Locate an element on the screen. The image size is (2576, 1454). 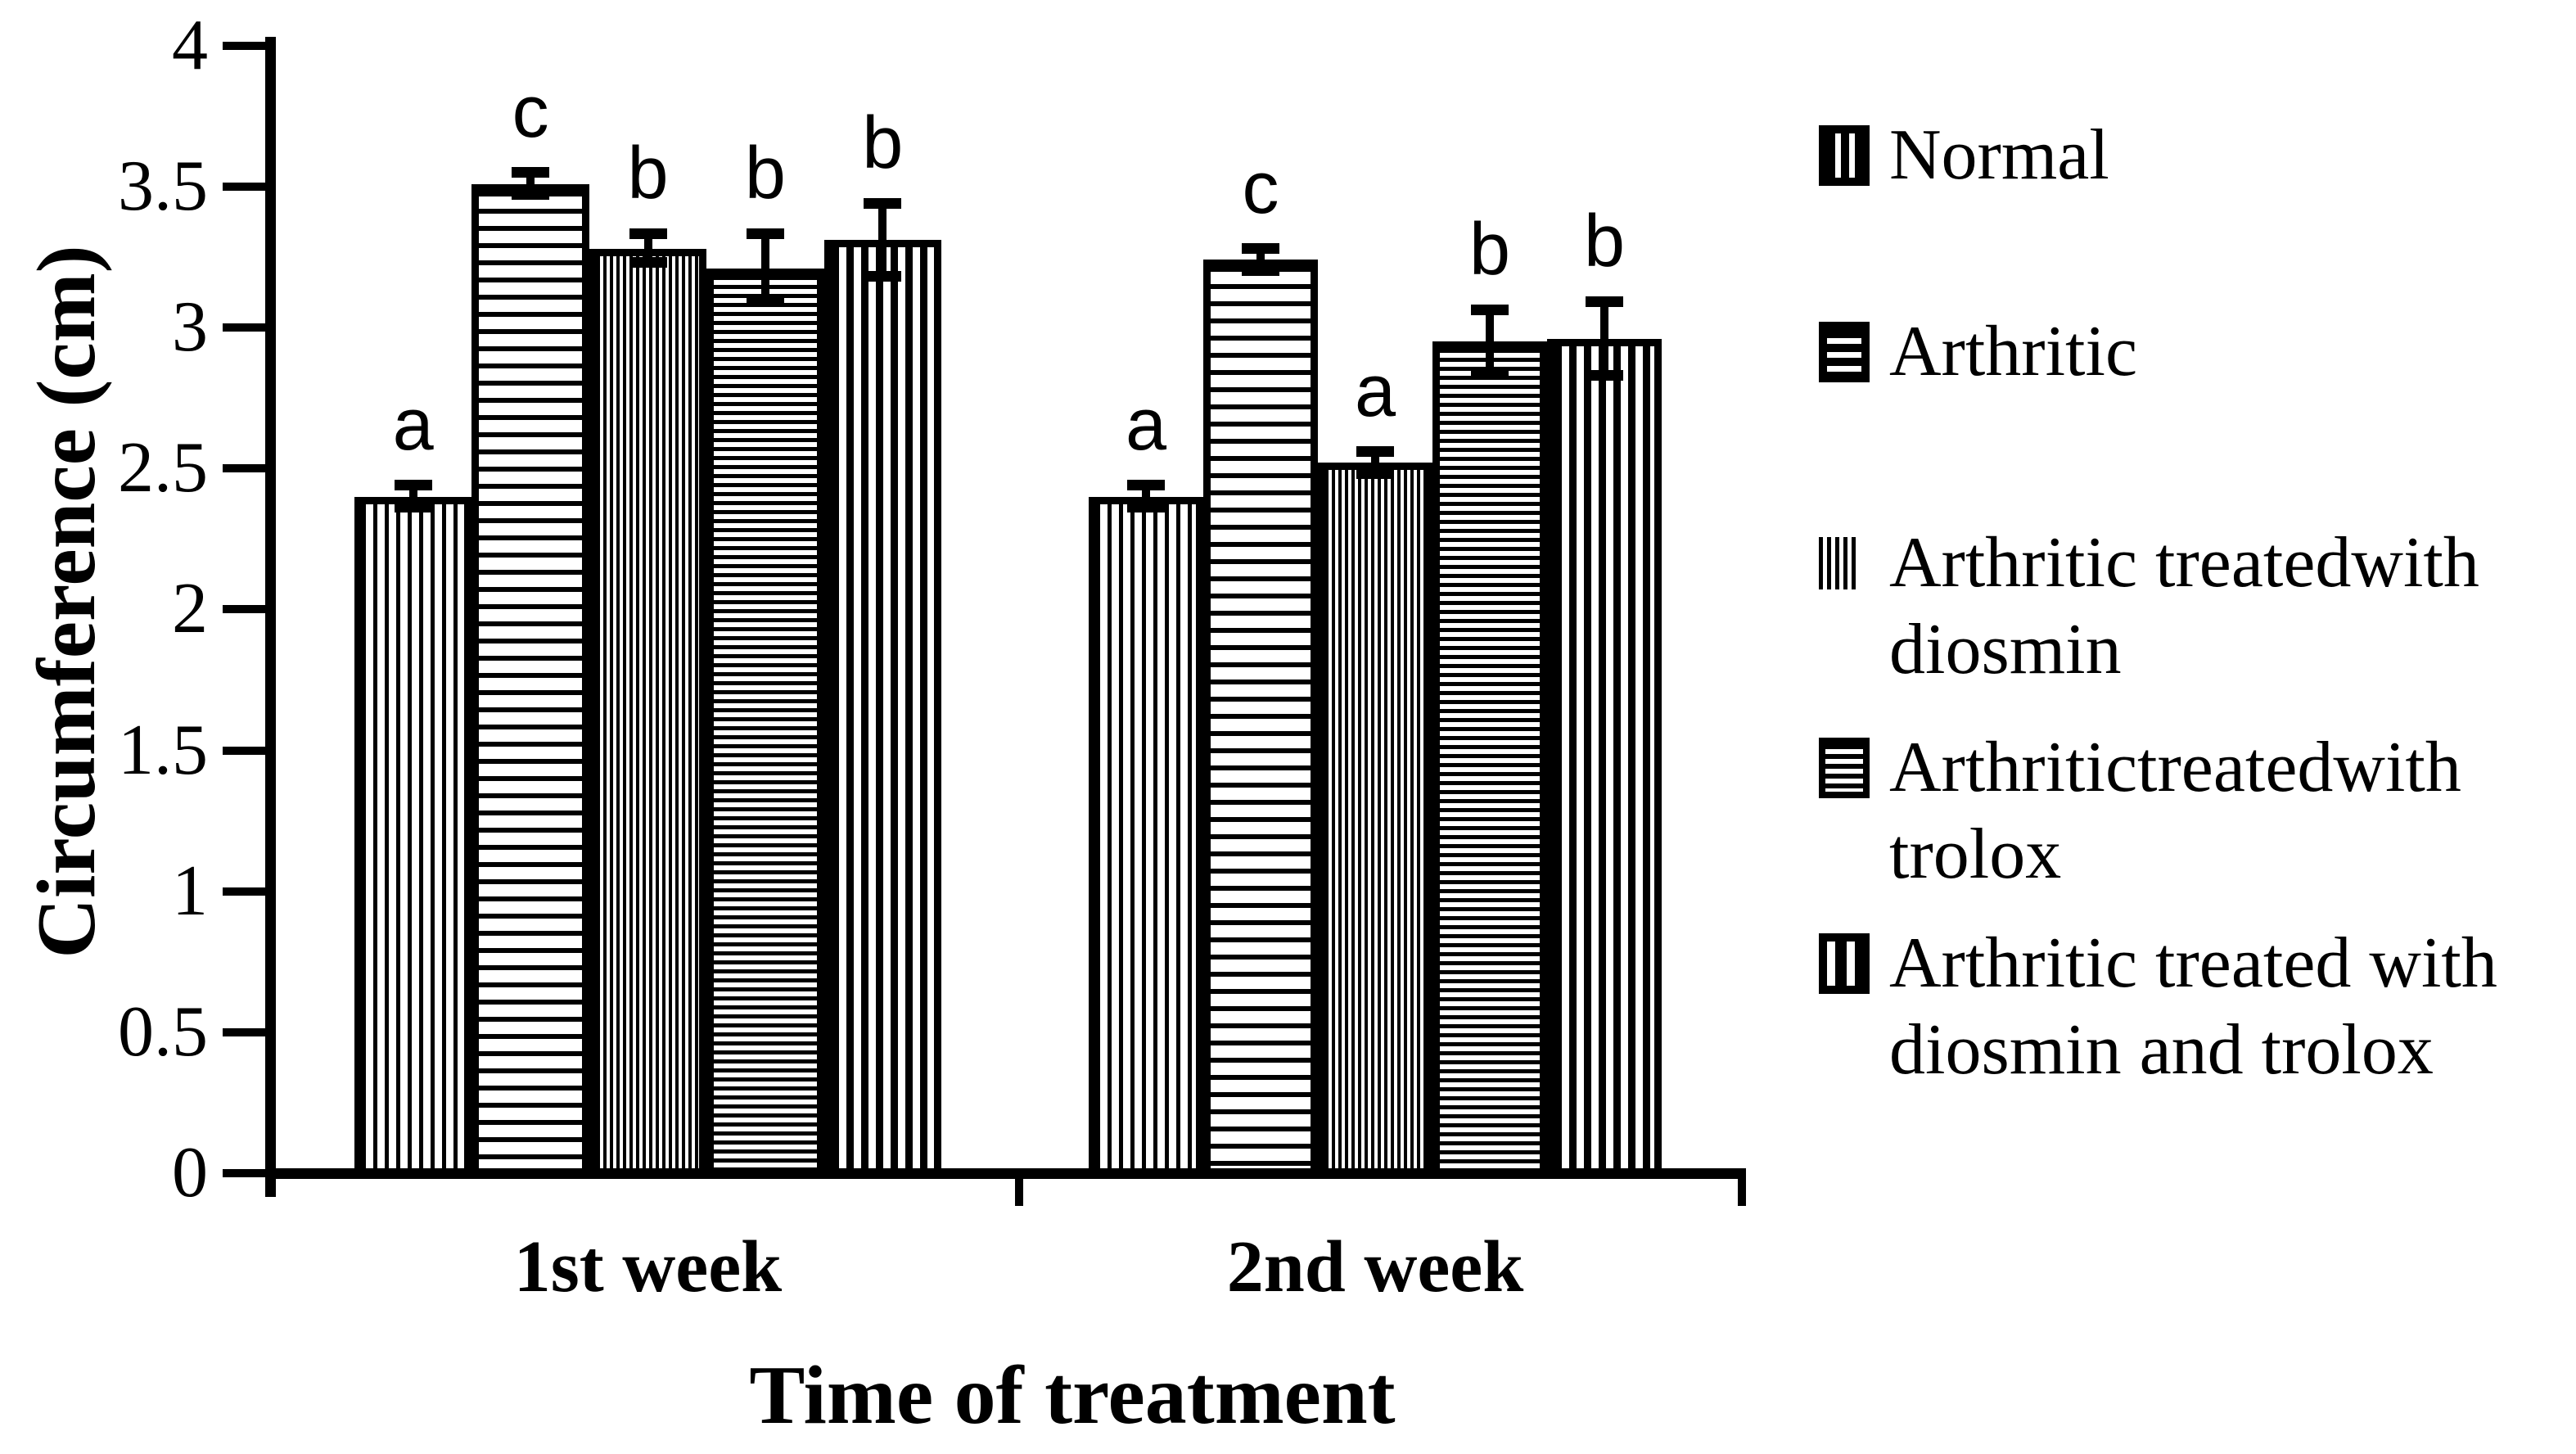
y-tick-label: 0.5 is located at coordinates (163, 1031).